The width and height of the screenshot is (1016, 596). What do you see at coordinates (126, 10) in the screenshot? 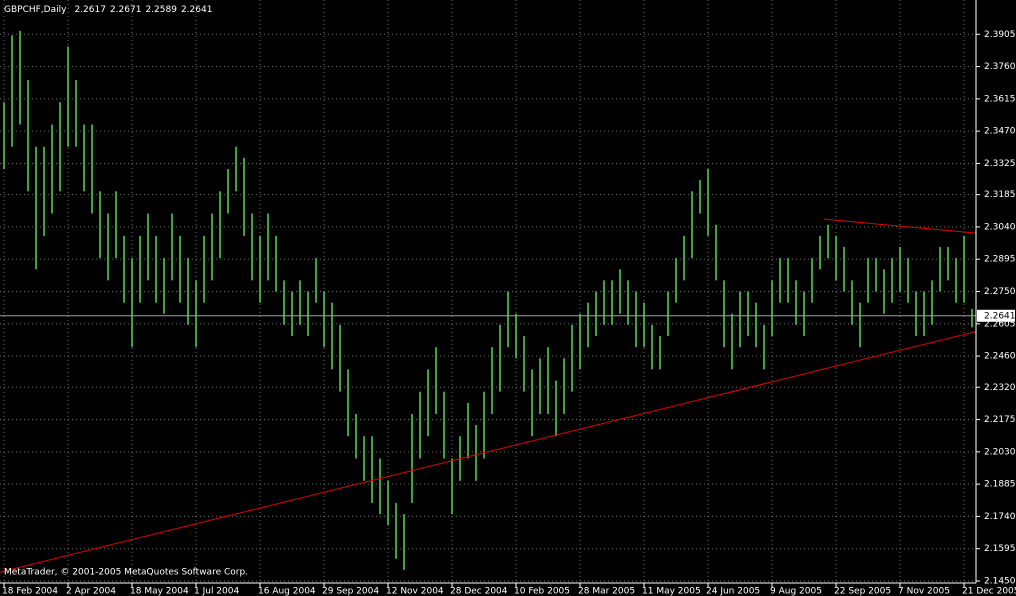
I see `header-value: 2.2671` at bounding box center [126, 10].